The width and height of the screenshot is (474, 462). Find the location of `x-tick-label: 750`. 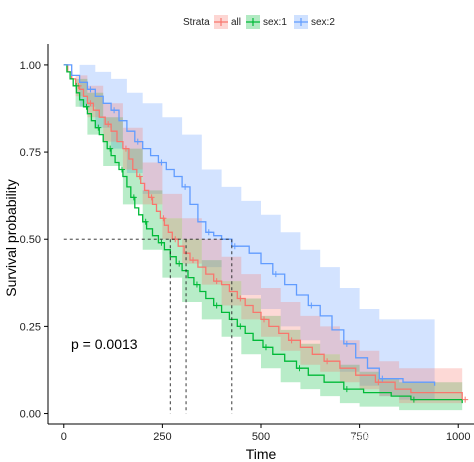

x-tick-label: 750 is located at coordinates (359, 437).